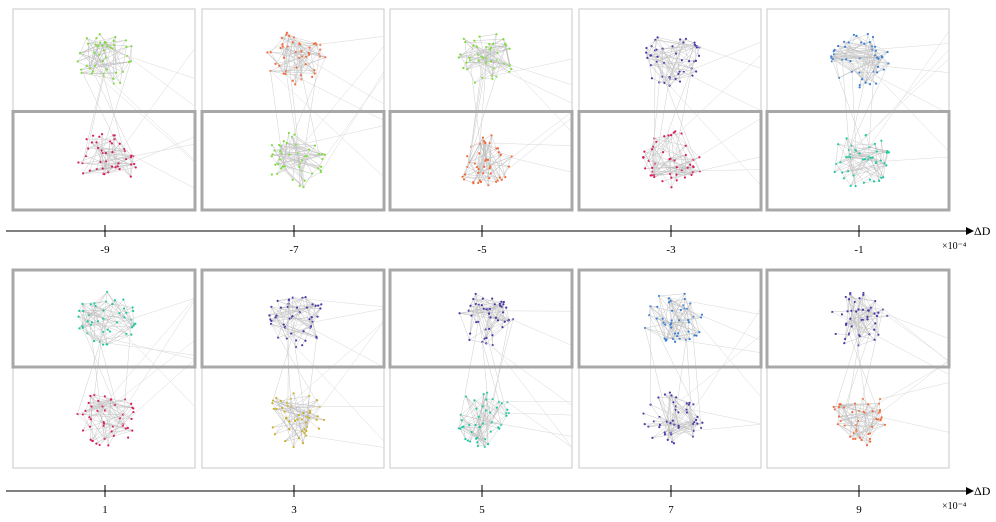 The width and height of the screenshot is (996, 522). I want to click on axis-label: ΔD, so click(982, 491).